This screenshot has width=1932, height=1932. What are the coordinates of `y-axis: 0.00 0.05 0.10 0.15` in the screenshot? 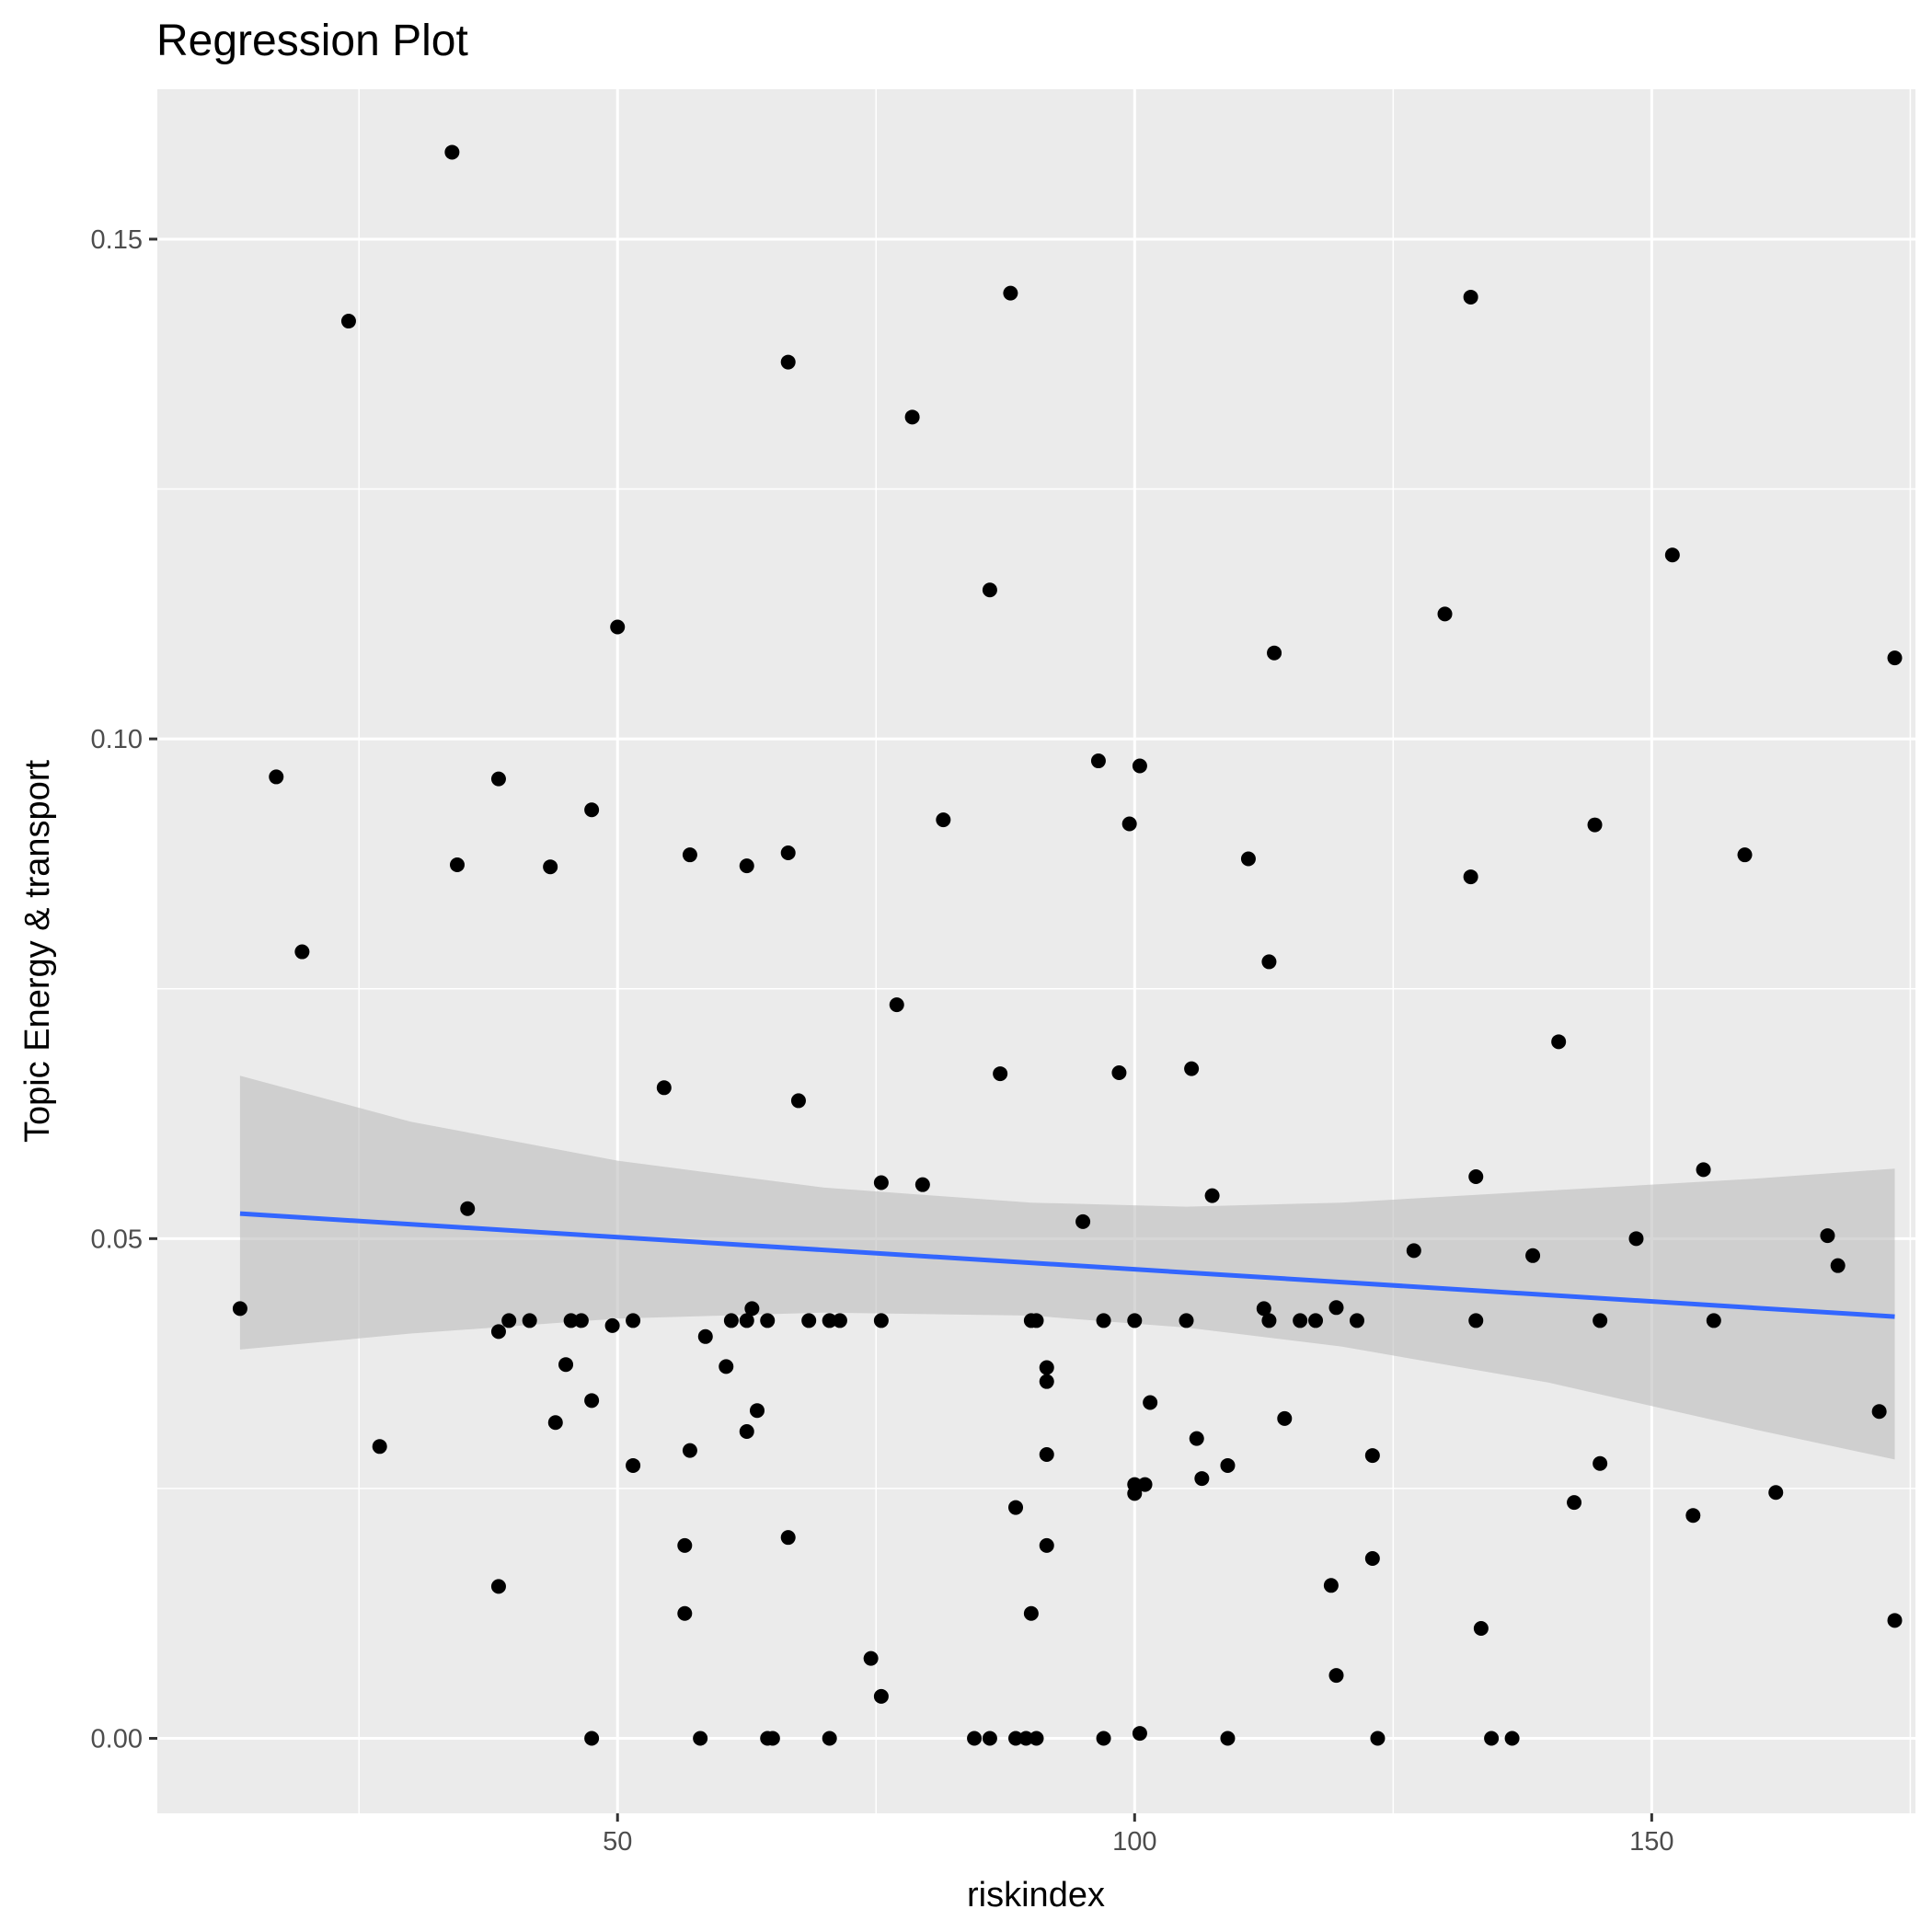 It's located at (124, 989).